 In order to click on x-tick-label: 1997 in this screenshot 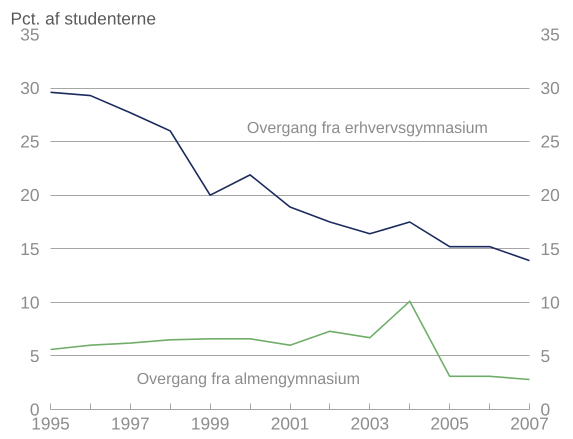, I will do `click(130, 424)`.